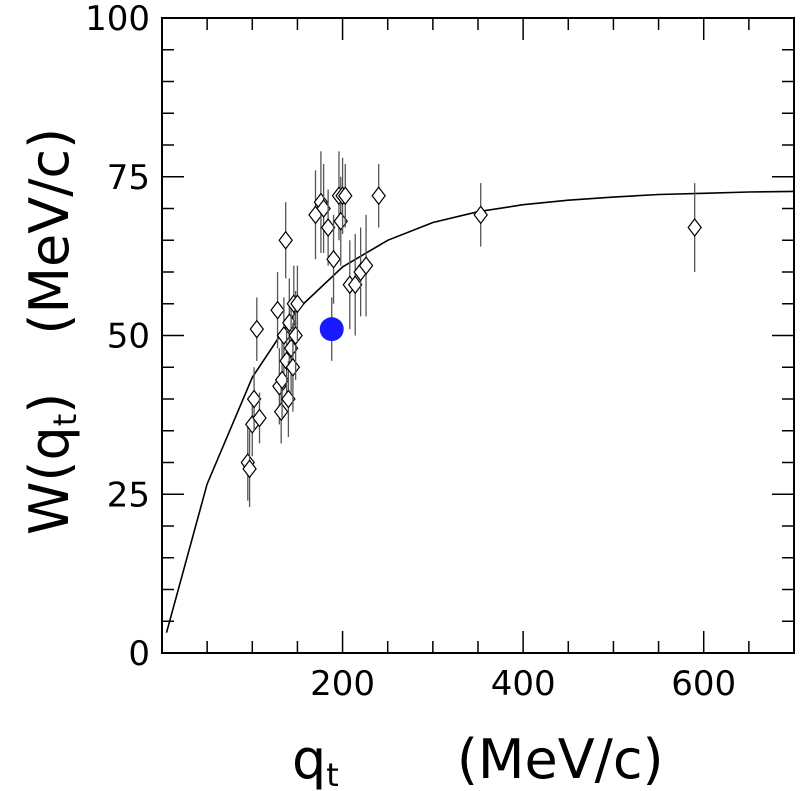 The height and width of the screenshot is (791, 800). What do you see at coordinates (342, 684) in the screenshot?
I see `x-tick-label: 200` at bounding box center [342, 684].